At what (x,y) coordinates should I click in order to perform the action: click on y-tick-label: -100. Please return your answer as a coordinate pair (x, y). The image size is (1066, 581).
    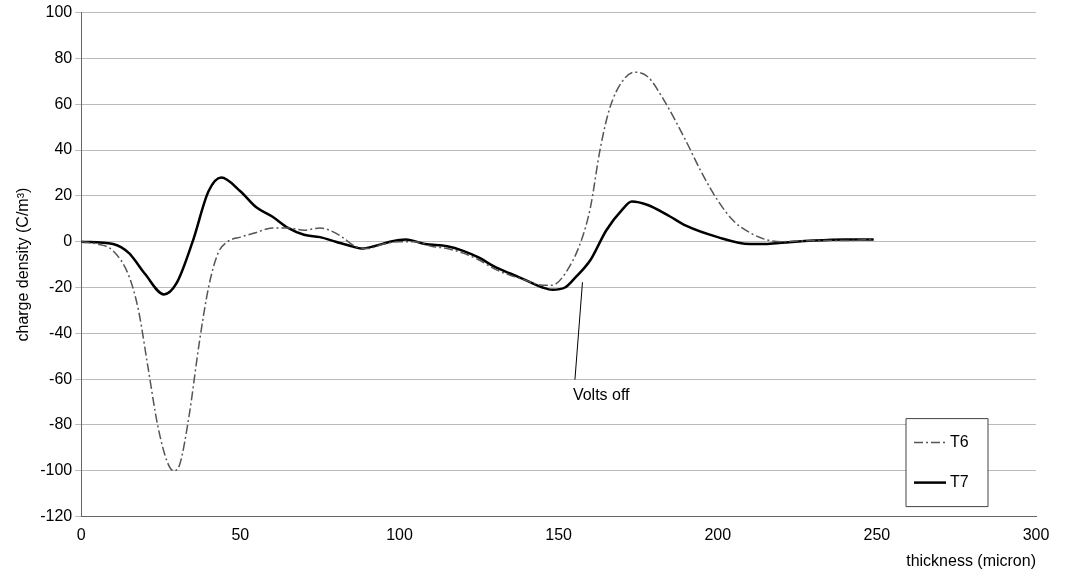
    Looking at the image, I should click on (56, 470).